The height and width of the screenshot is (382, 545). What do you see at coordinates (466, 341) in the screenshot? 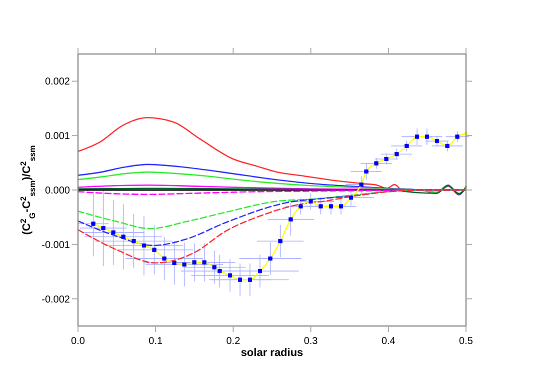
I see `x-tick-label: 0.5` at bounding box center [466, 341].